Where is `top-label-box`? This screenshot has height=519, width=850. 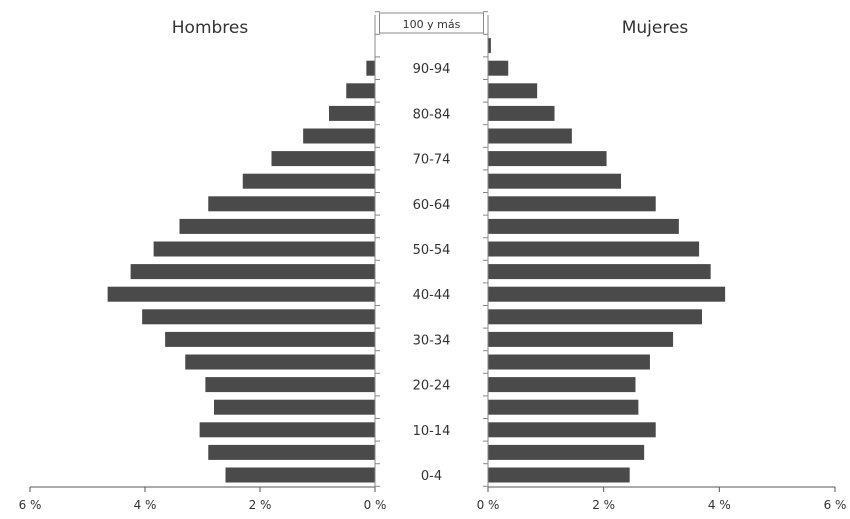
top-label-box is located at coordinates (431, 23).